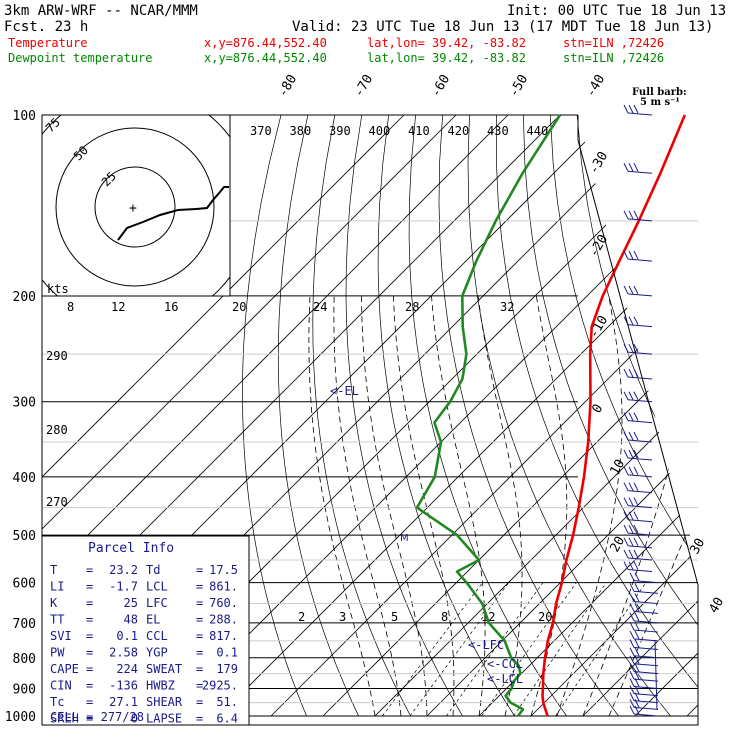  What do you see at coordinates (545, 617) in the screenshot?
I see `mixing-ratio-label: 20` at bounding box center [545, 617].